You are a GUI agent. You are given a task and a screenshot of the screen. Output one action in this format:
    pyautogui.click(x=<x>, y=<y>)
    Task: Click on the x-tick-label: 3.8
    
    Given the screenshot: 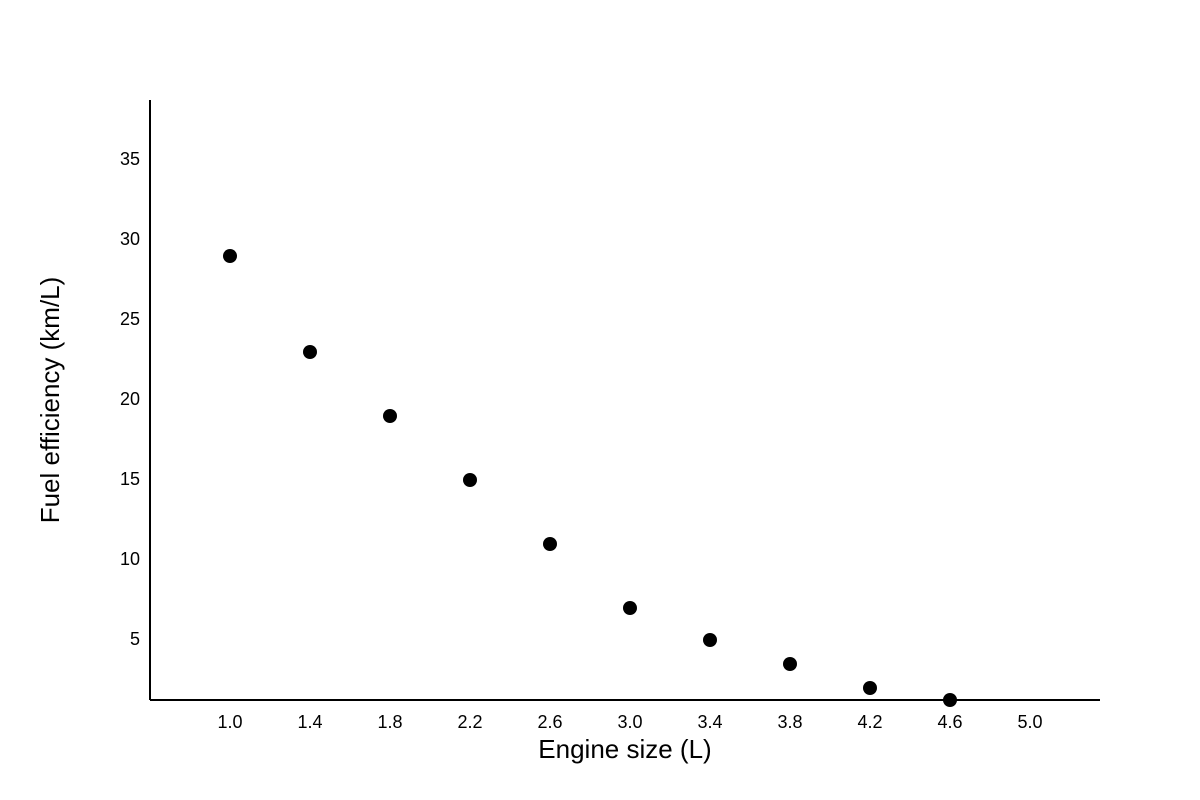 What is the action you would take?
    pyautogui.click(x=789, y=722)
    